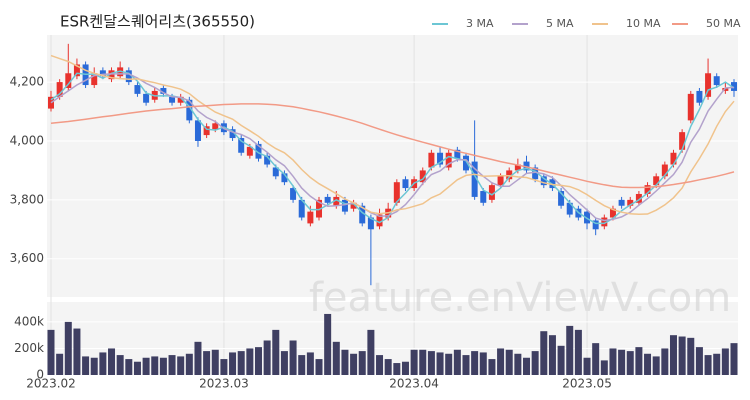 The height and width of the screenshot is (400, 750). I want to click on legend-label: 10 MA, so click(643, 23).